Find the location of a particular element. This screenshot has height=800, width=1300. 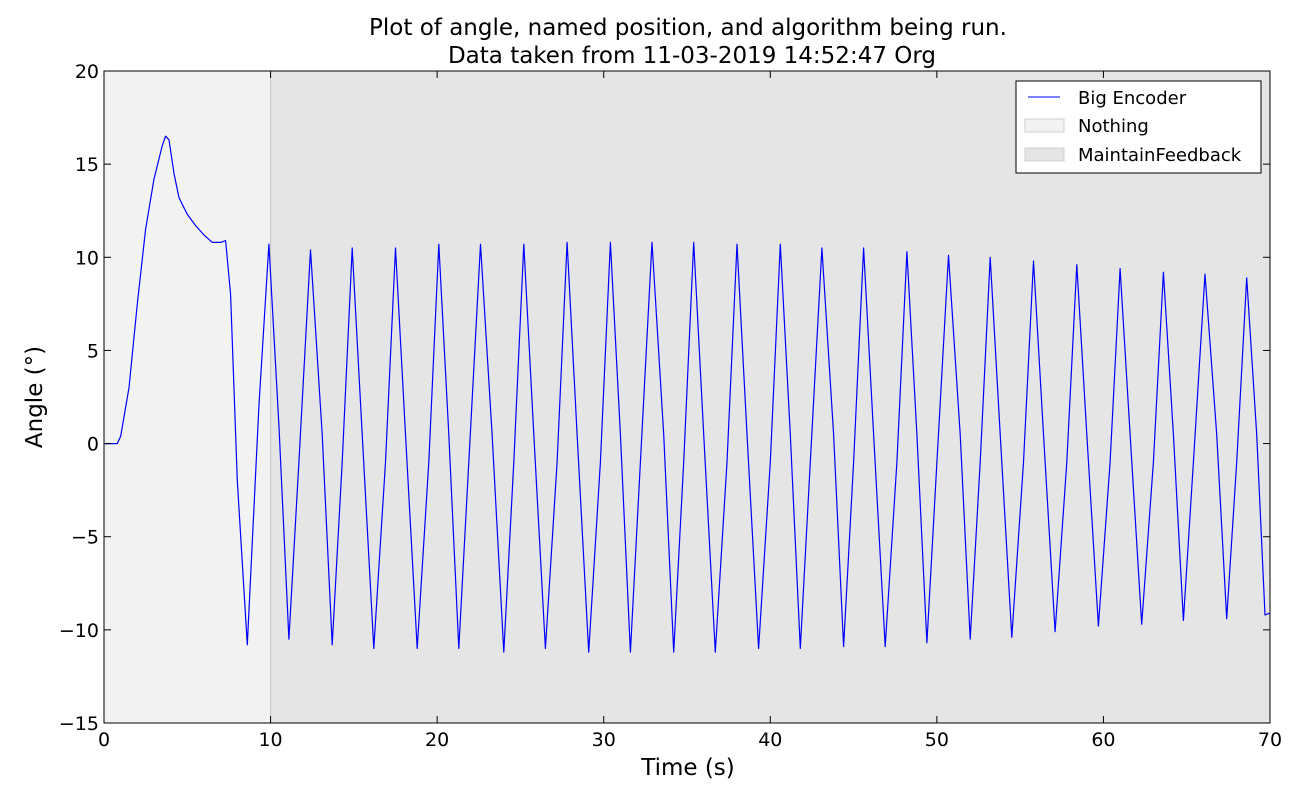

x-tick-label: 0 is located at coordinates (104, 740).